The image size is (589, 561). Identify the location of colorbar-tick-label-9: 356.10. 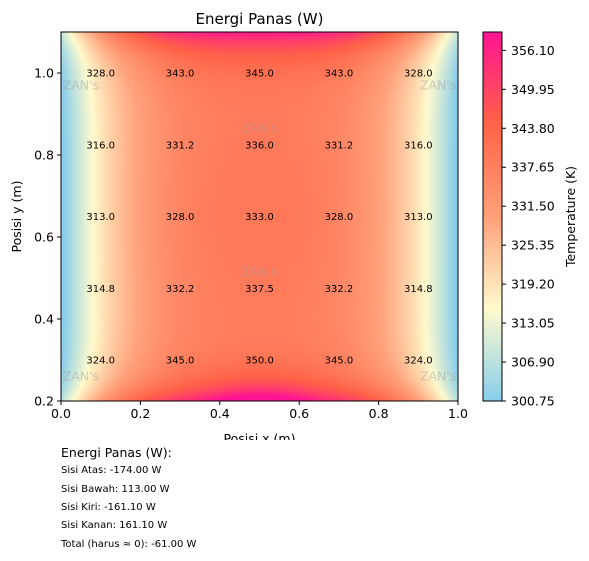
(533, 50).